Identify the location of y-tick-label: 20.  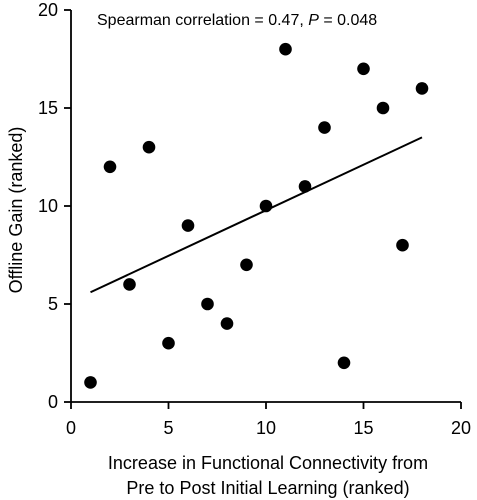
(48, 10).